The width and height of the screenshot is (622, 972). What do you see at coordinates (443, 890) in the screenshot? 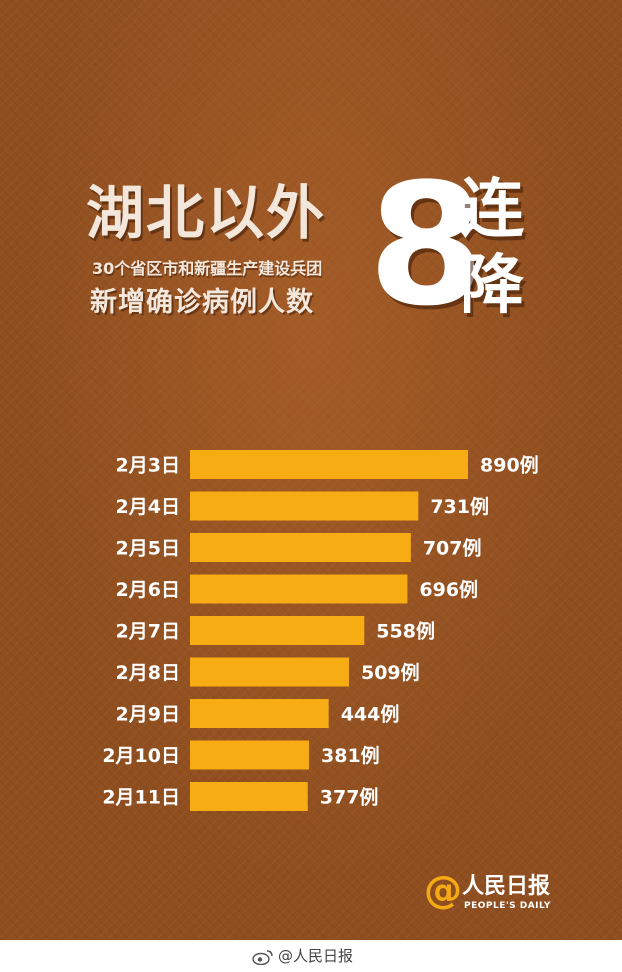
I see `at-icon: @` at bounding box center [443, 890].